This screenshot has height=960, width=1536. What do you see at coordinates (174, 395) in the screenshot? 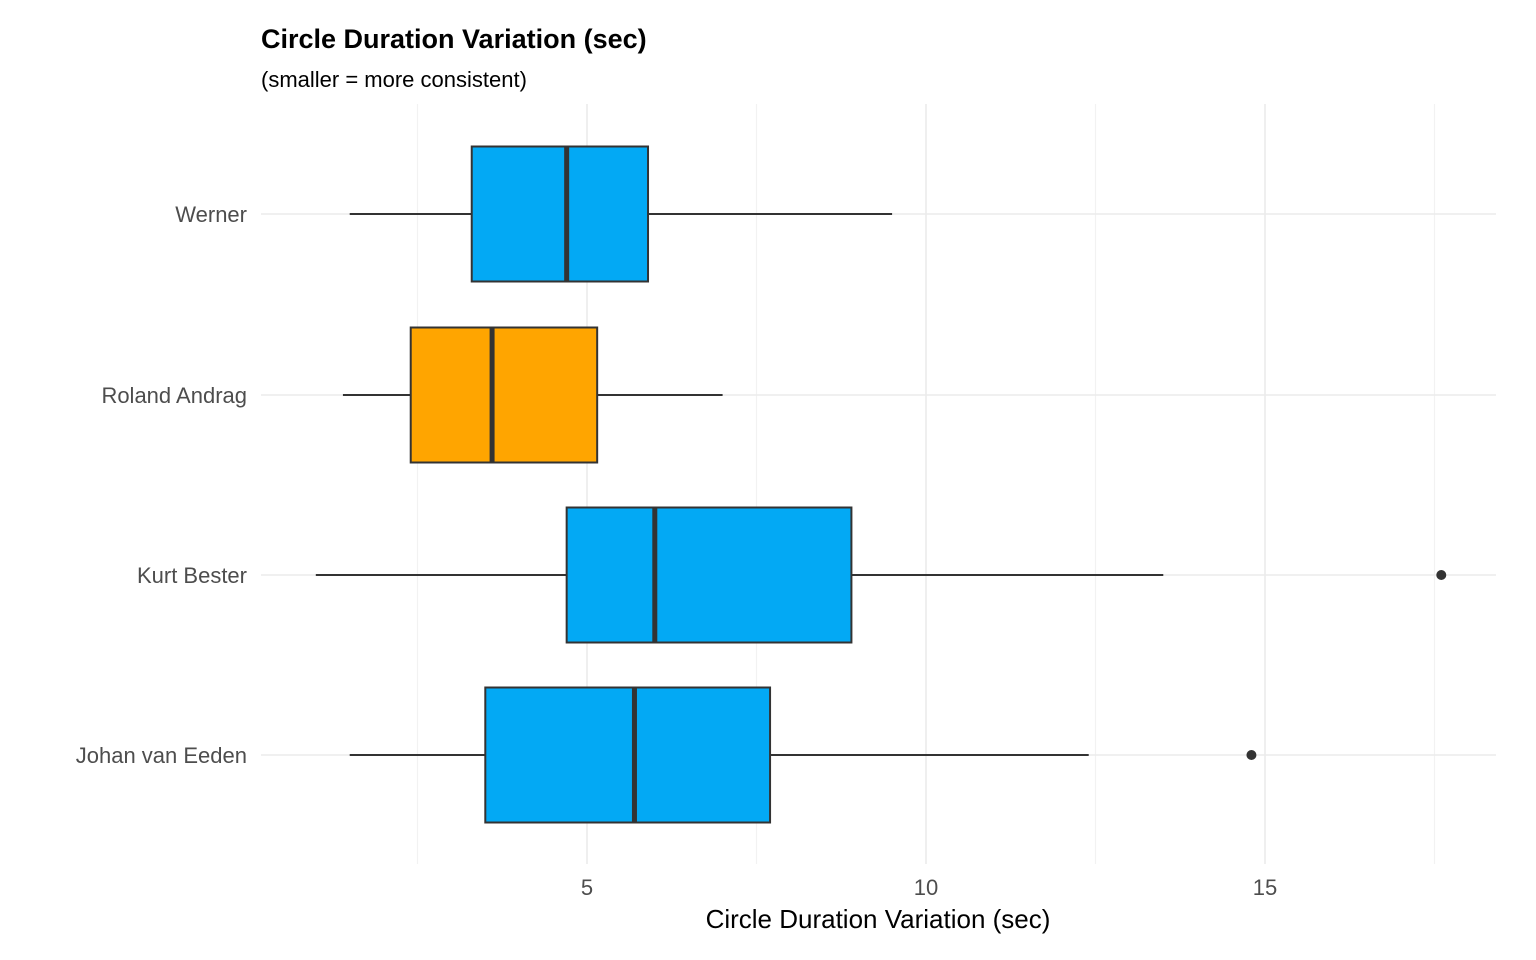
I see `y-tick-label-1: Roland Andrag` at bounding box center [174, 395].